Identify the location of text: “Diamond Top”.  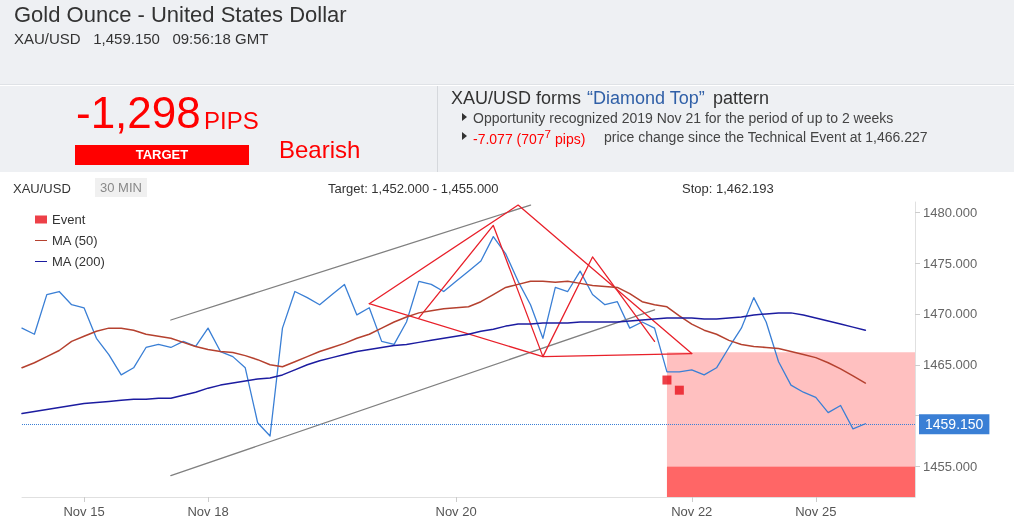
(646, 98).